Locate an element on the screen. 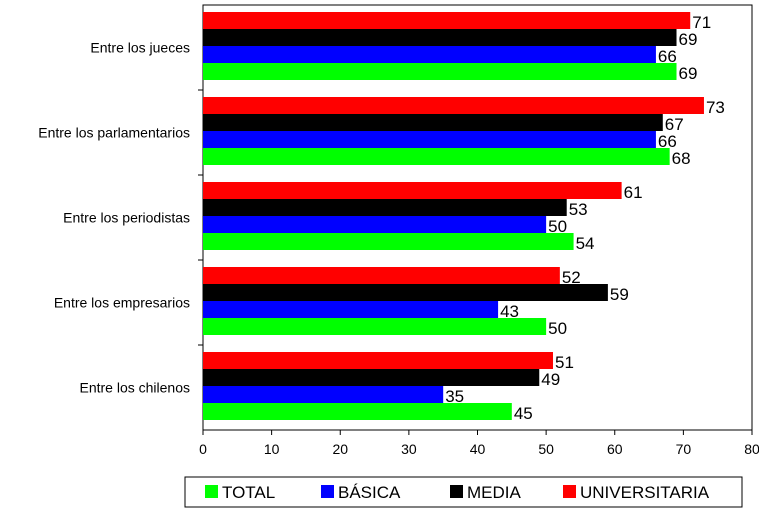 The image size is (759, 508). x-tick-label: 10 is located at coordinates (272, 449).